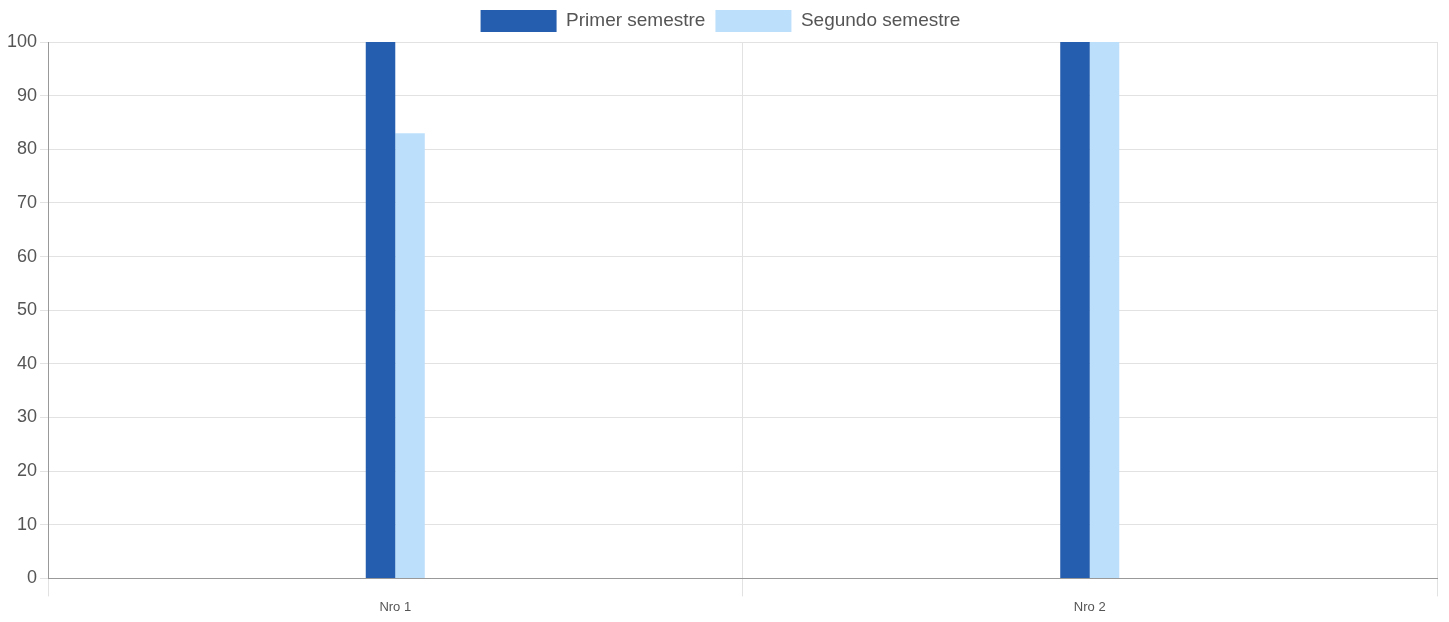 Image resolution: width=1449 pixels, height=622 pixels. Describe the element at coordinates (27, 470) in the screenshot. I see `y-tick-label: 20` at that location.